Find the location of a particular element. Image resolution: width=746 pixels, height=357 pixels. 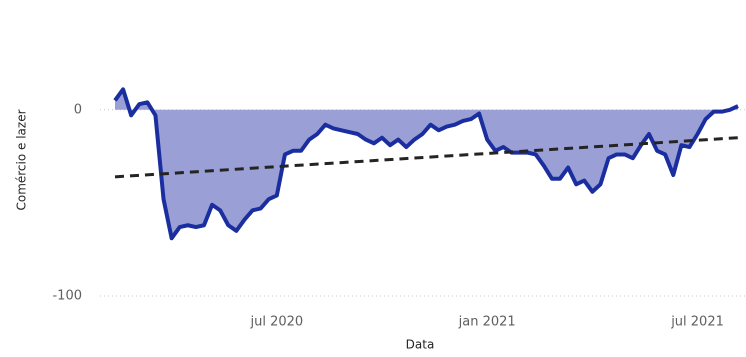

x-axis-title: Data is located at coordinates (420, 345).